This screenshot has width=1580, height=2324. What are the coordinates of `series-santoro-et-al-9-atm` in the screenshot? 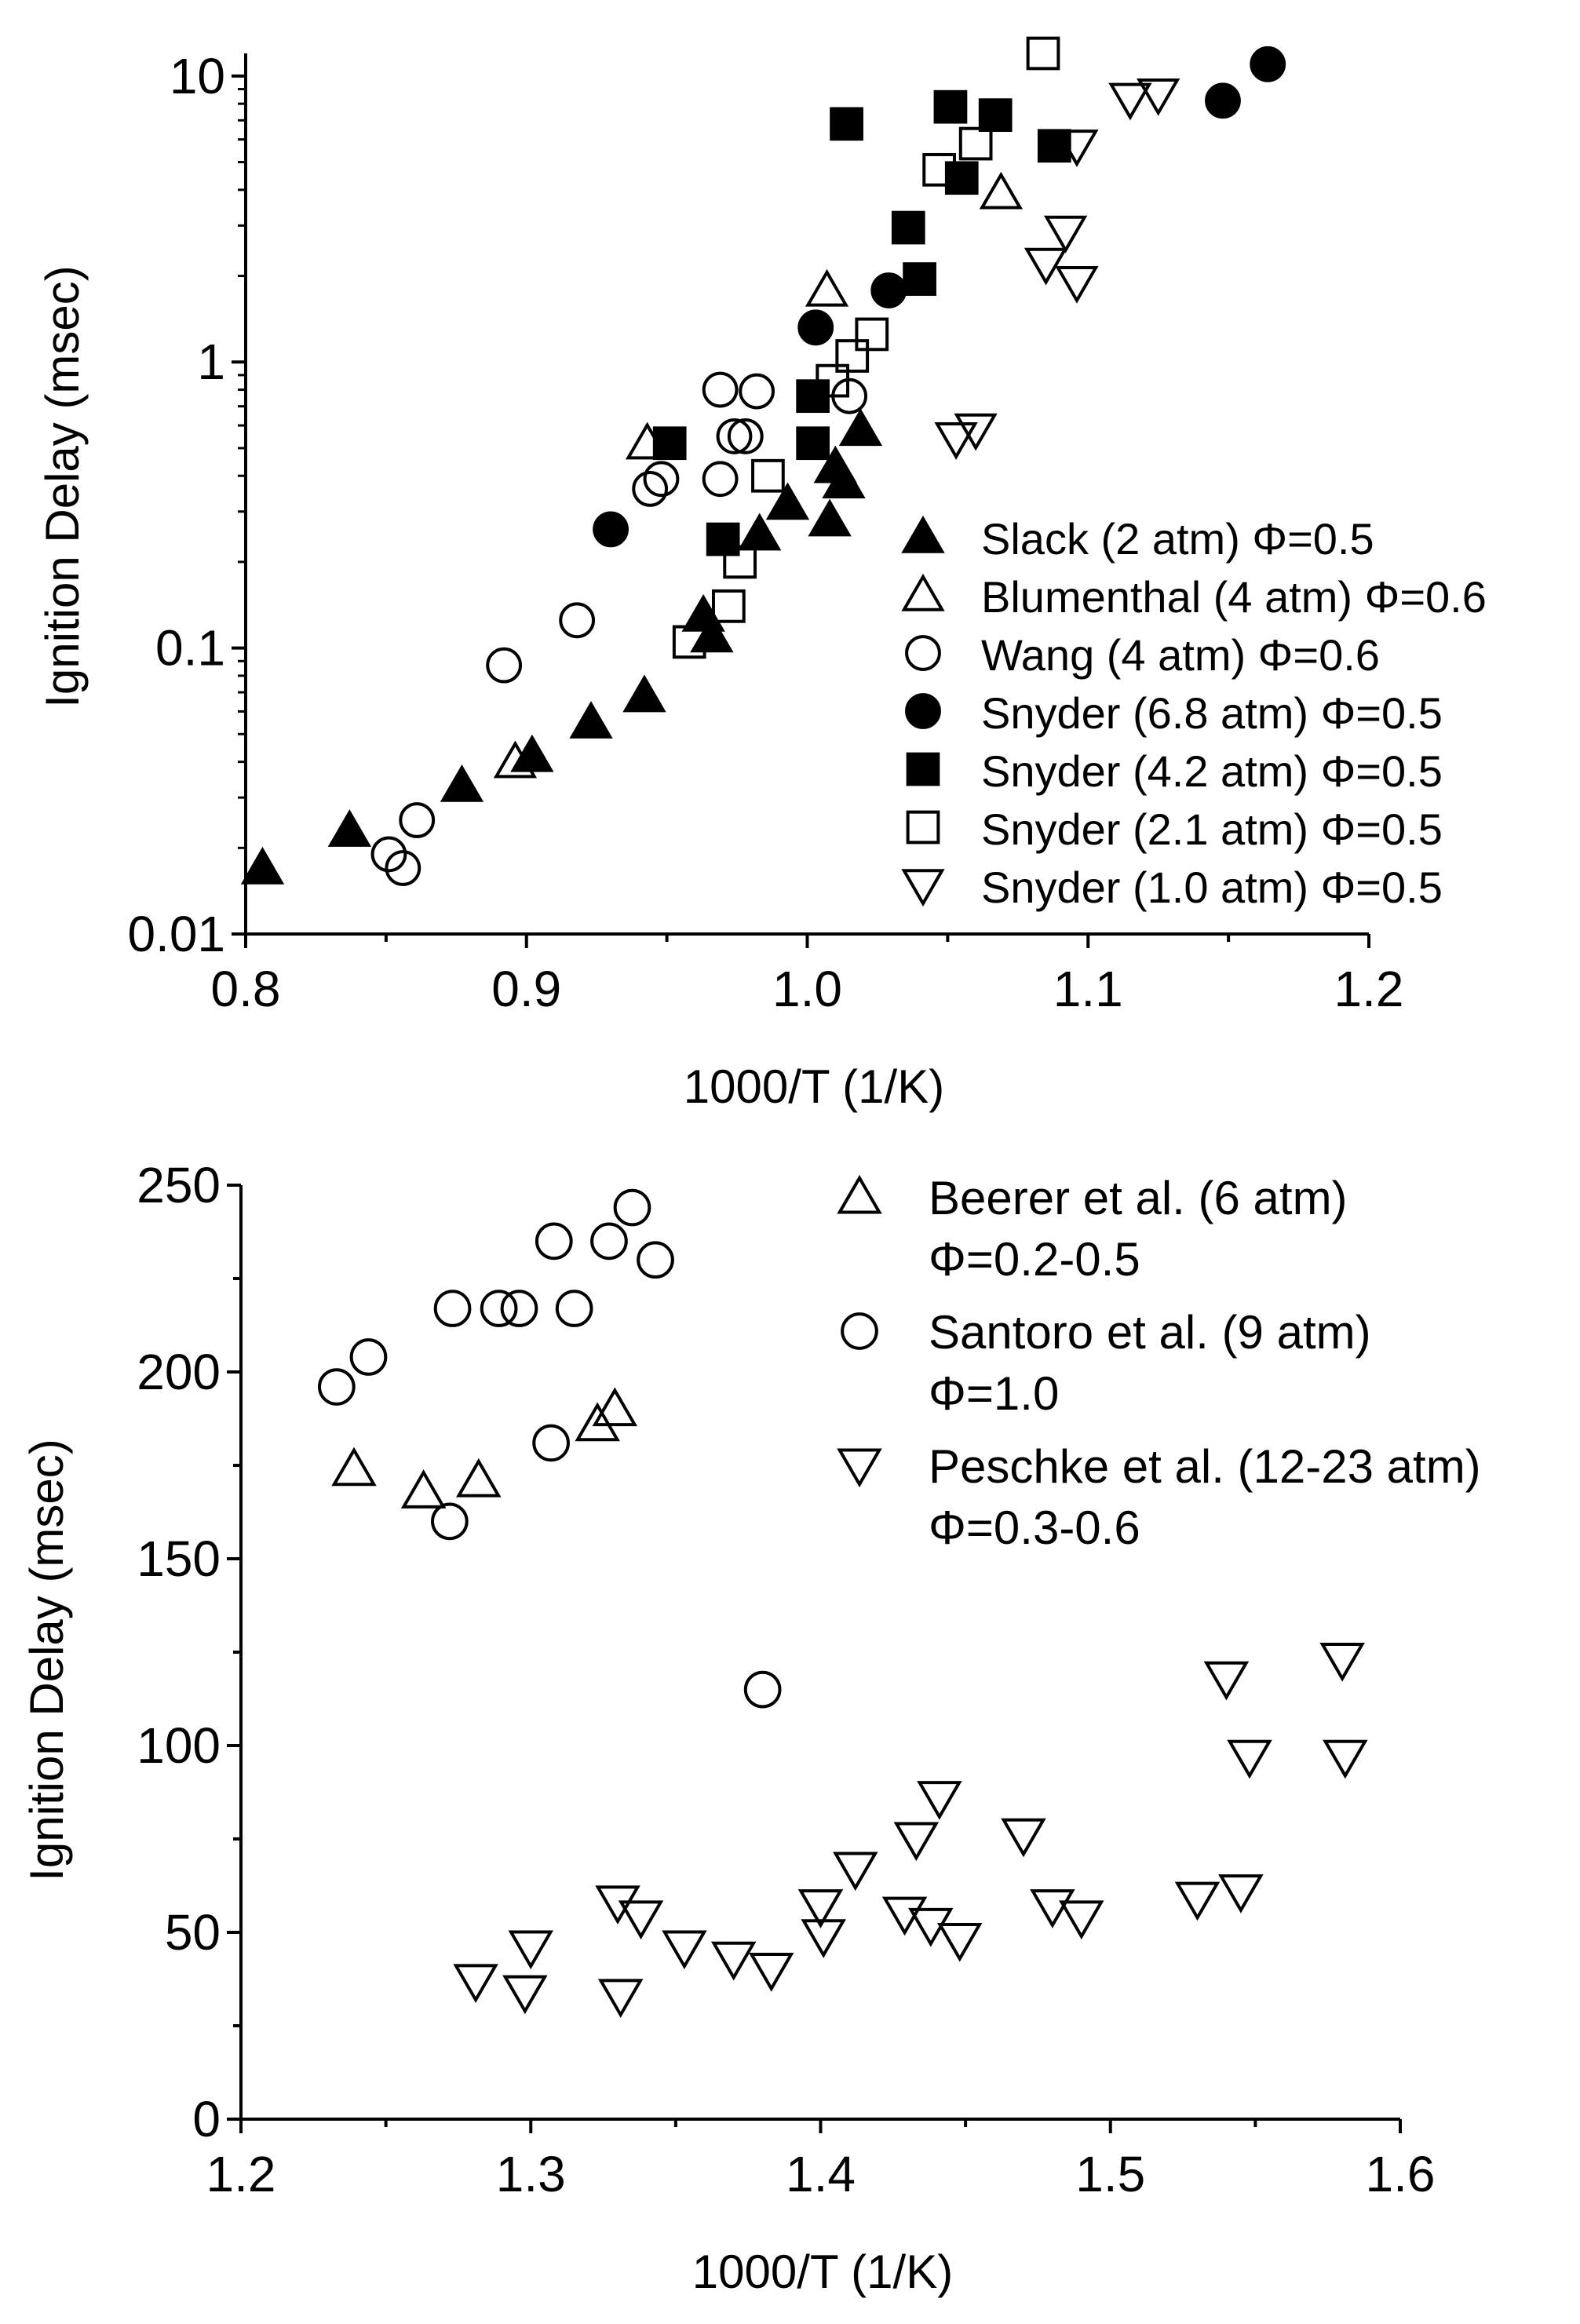 It's located at (550, 1449).